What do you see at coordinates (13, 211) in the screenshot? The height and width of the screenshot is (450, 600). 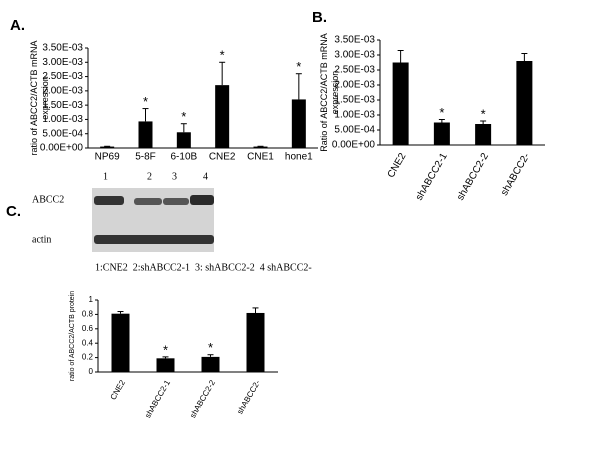 I see `panel-label: C.` at bounding box center [13, 211].